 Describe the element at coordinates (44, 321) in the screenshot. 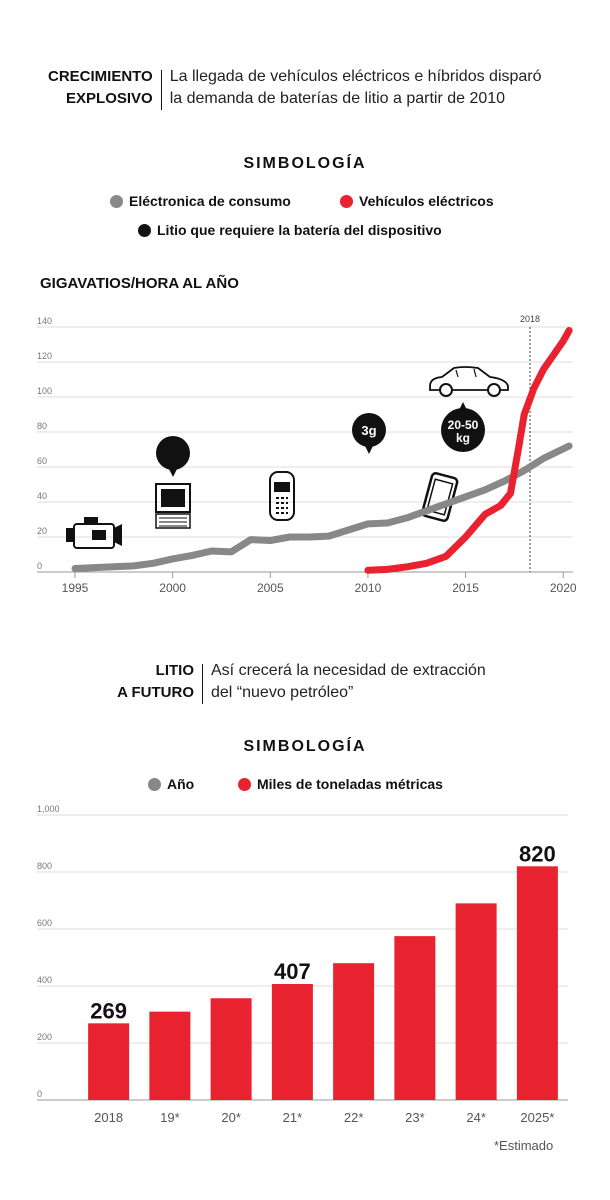

I see `y-tick-label: 140` at that location.